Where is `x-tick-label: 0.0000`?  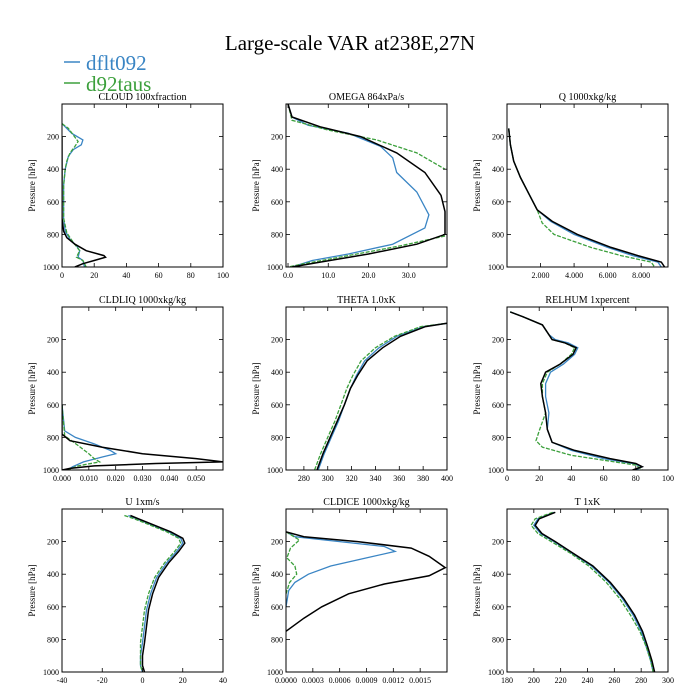 x-tick-label: 0.0000 is located at coordinates (286, 680).